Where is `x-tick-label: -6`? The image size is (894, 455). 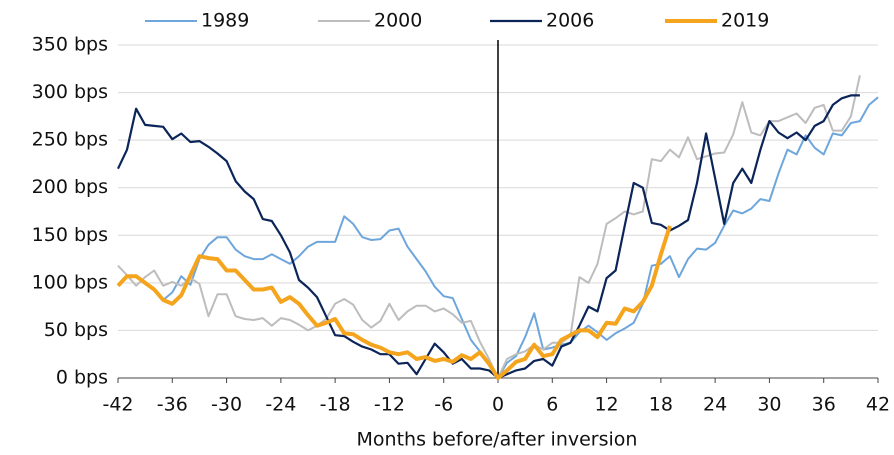
x-tick-label: -6 is located at coordinates (443, 405).